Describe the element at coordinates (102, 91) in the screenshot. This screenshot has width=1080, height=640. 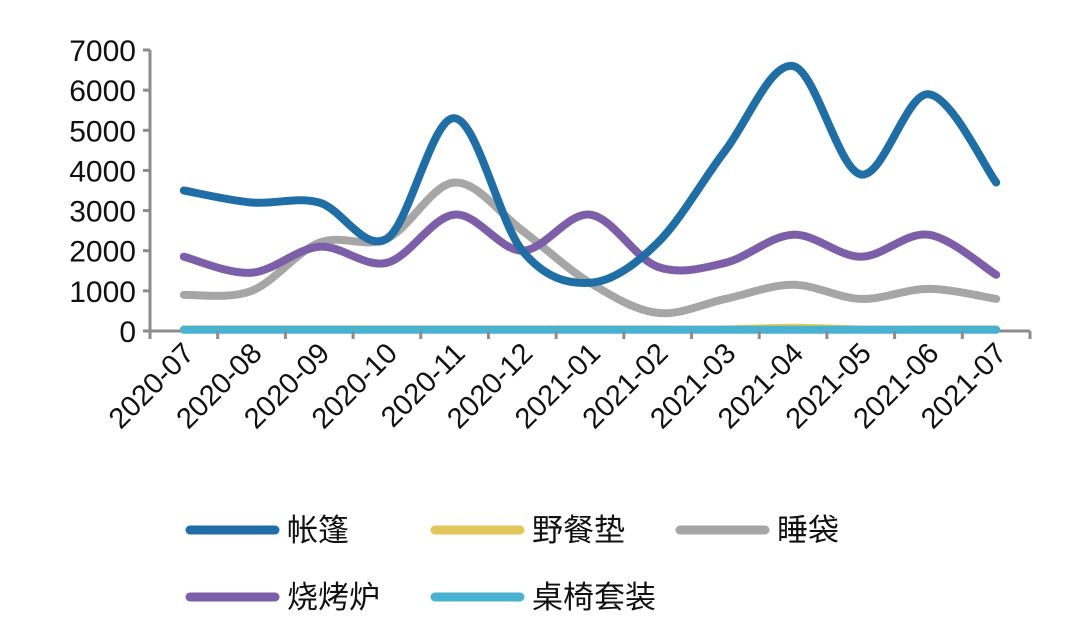
I see `y-tick-label: 6000` at that location.